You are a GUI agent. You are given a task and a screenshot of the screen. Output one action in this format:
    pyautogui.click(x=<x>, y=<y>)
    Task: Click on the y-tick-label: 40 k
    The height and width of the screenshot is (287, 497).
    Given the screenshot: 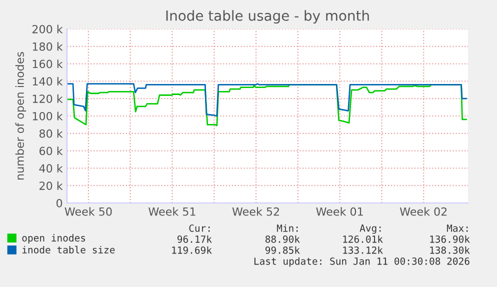 What is the action you would take?
    pyautogui.click(x=51, y=168)
    